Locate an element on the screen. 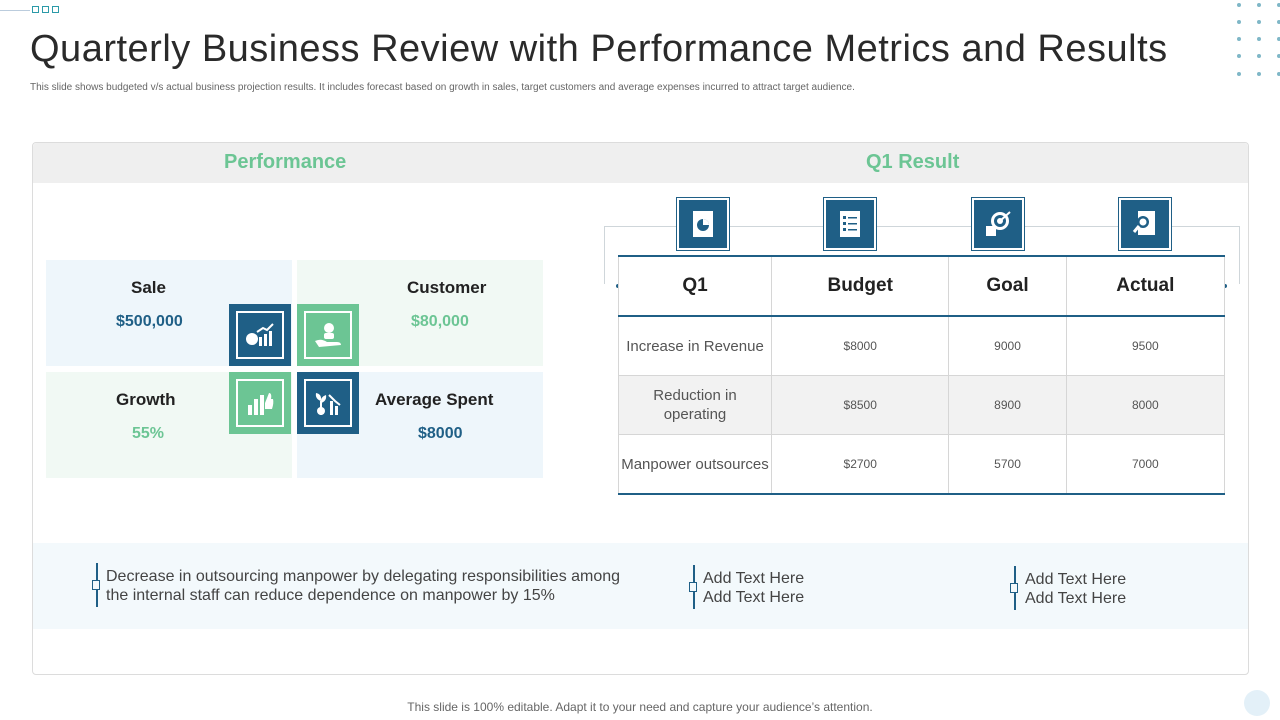  row-actual: 9500 is located at coordinates (1145, 346).